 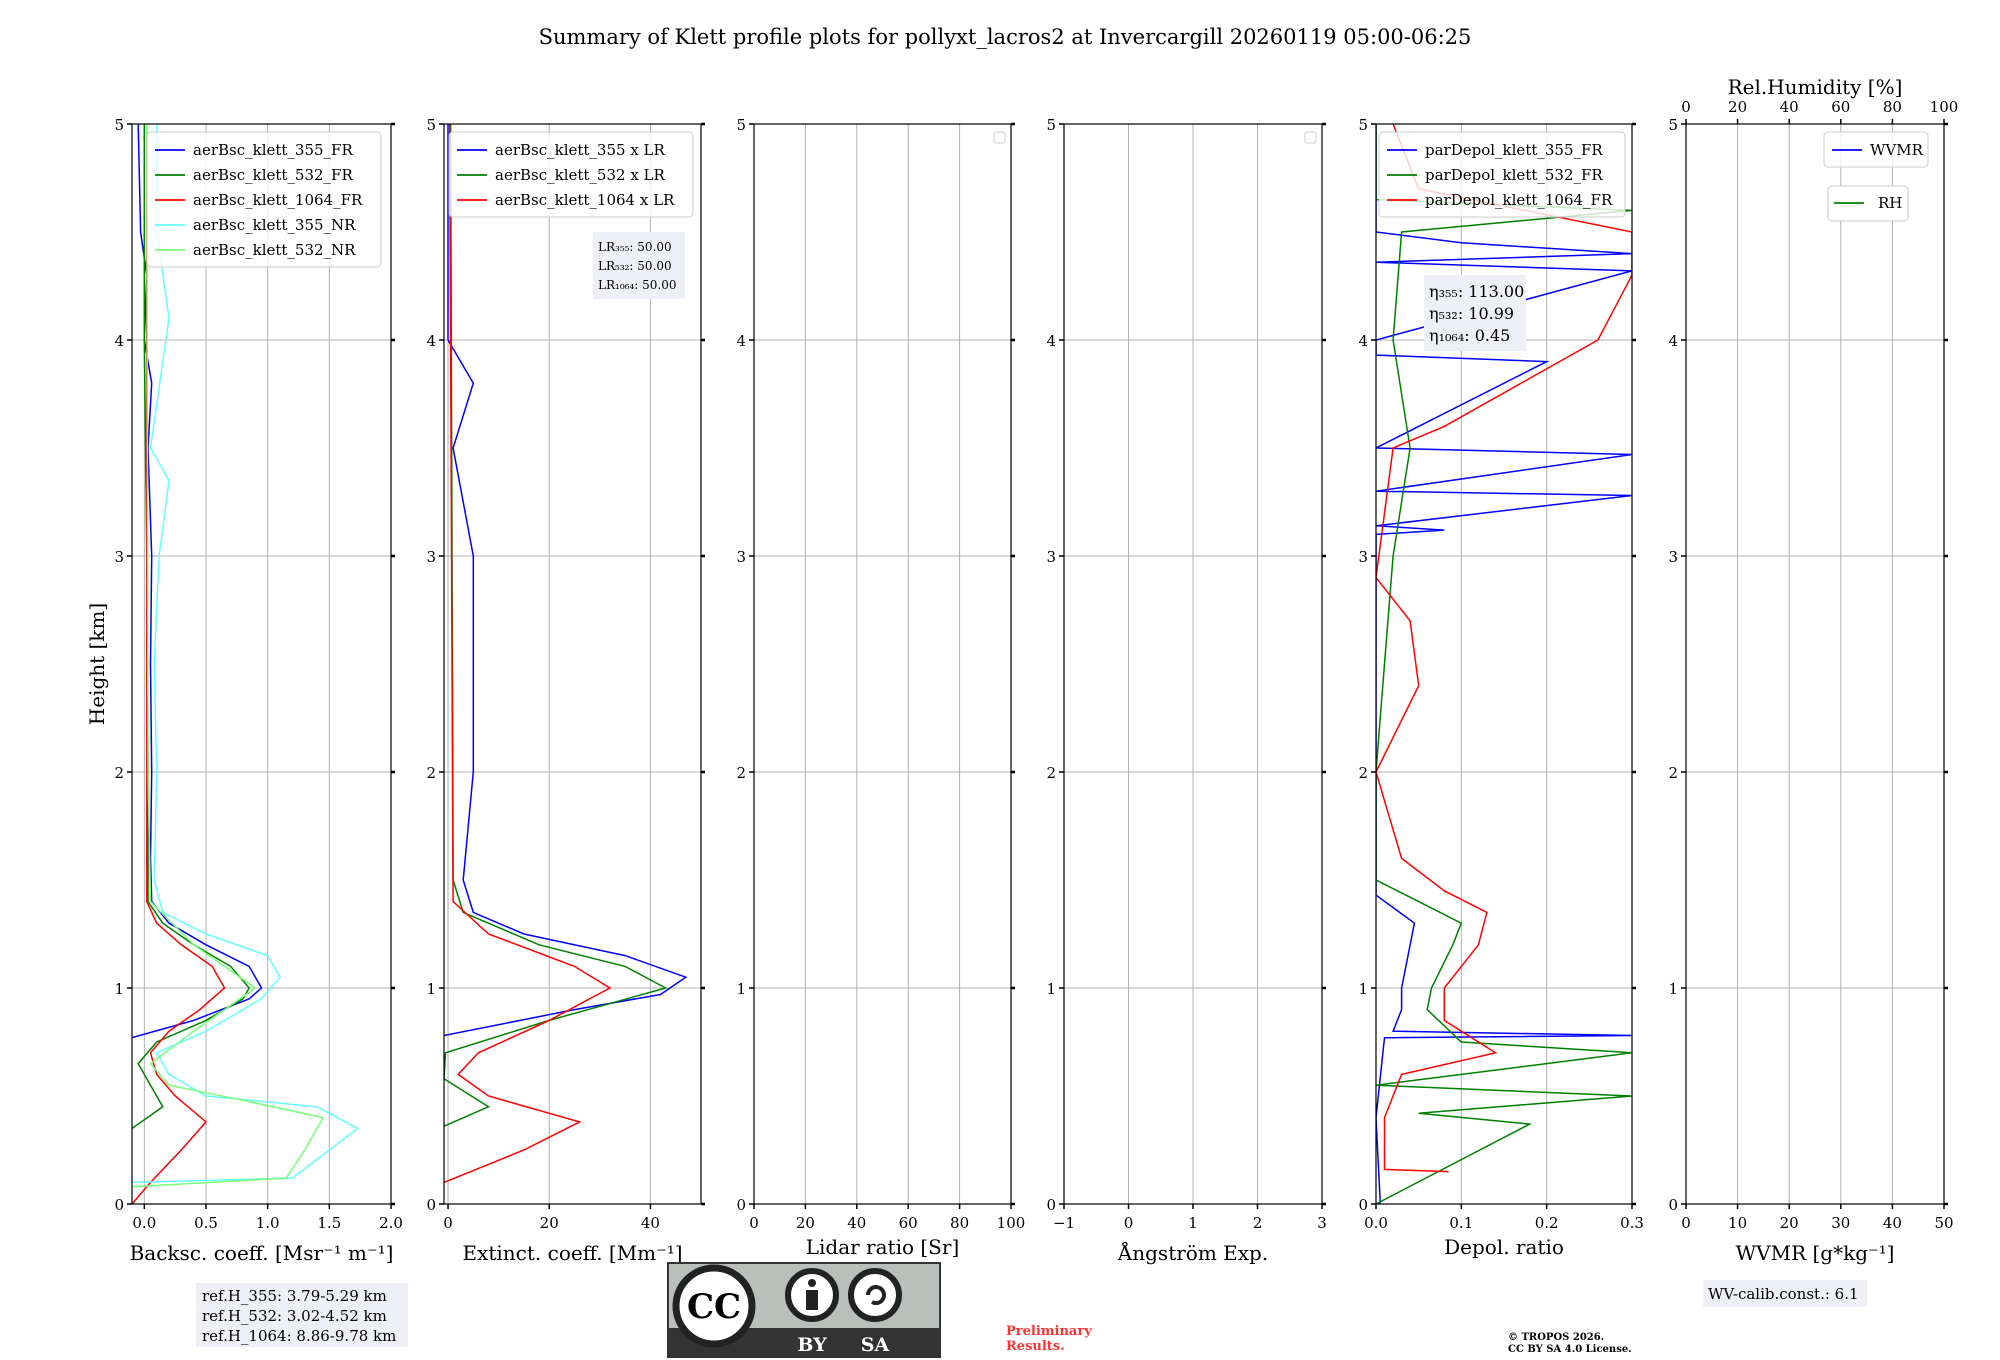 What do you see at coordinates (1944, 107) in the screenshot?
I see `top-x-tick-label: 100` at bounding box center [1944, 107].